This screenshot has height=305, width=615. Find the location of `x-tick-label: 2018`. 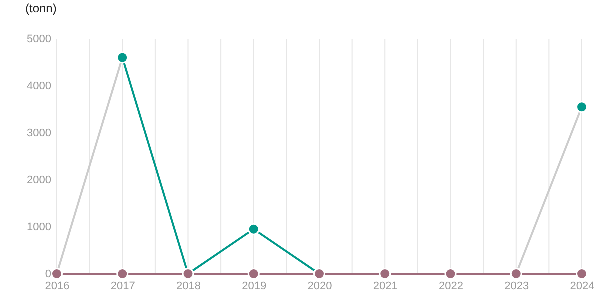

x-tick-label: 2018 is located at coordinates (188, 286).